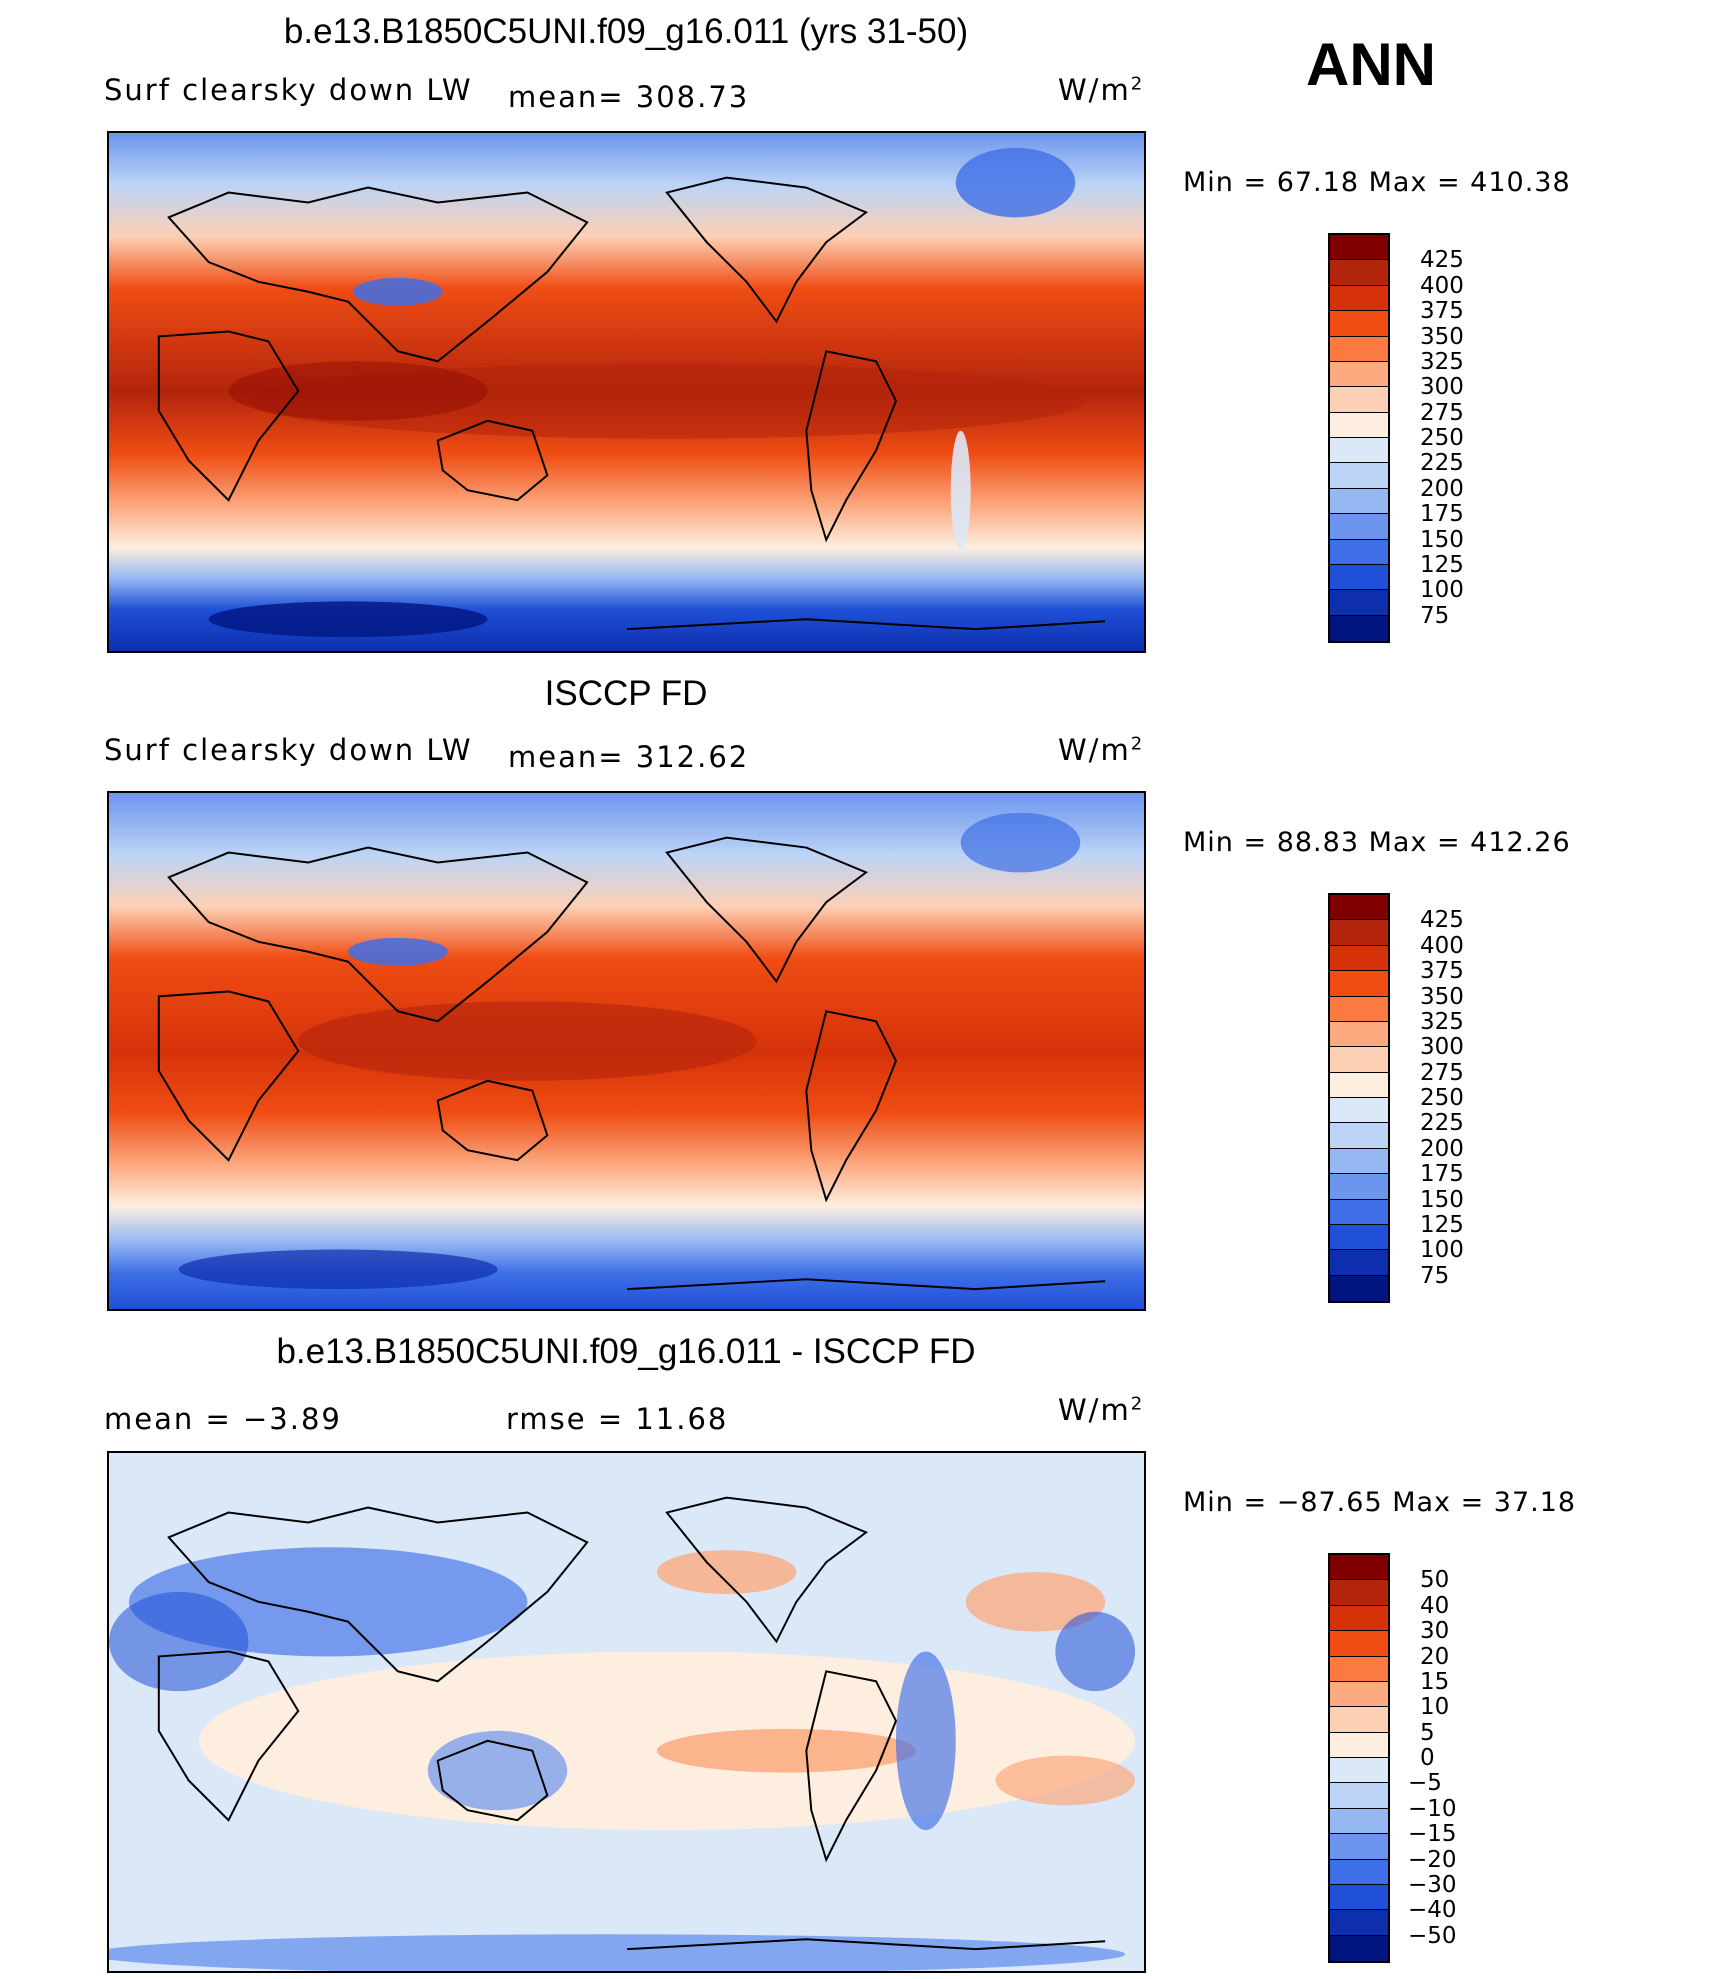 The width and height of the screenshot is (1710, 1979). I want to click on colorbar-tick-label: 30, so click(1435, 1631).